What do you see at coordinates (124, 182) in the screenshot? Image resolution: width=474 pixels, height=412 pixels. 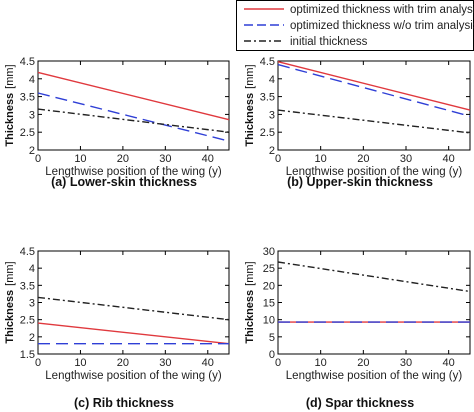 I see `panel-caption: (a) Lower-skin thickness` at bounding box center [124, 182].